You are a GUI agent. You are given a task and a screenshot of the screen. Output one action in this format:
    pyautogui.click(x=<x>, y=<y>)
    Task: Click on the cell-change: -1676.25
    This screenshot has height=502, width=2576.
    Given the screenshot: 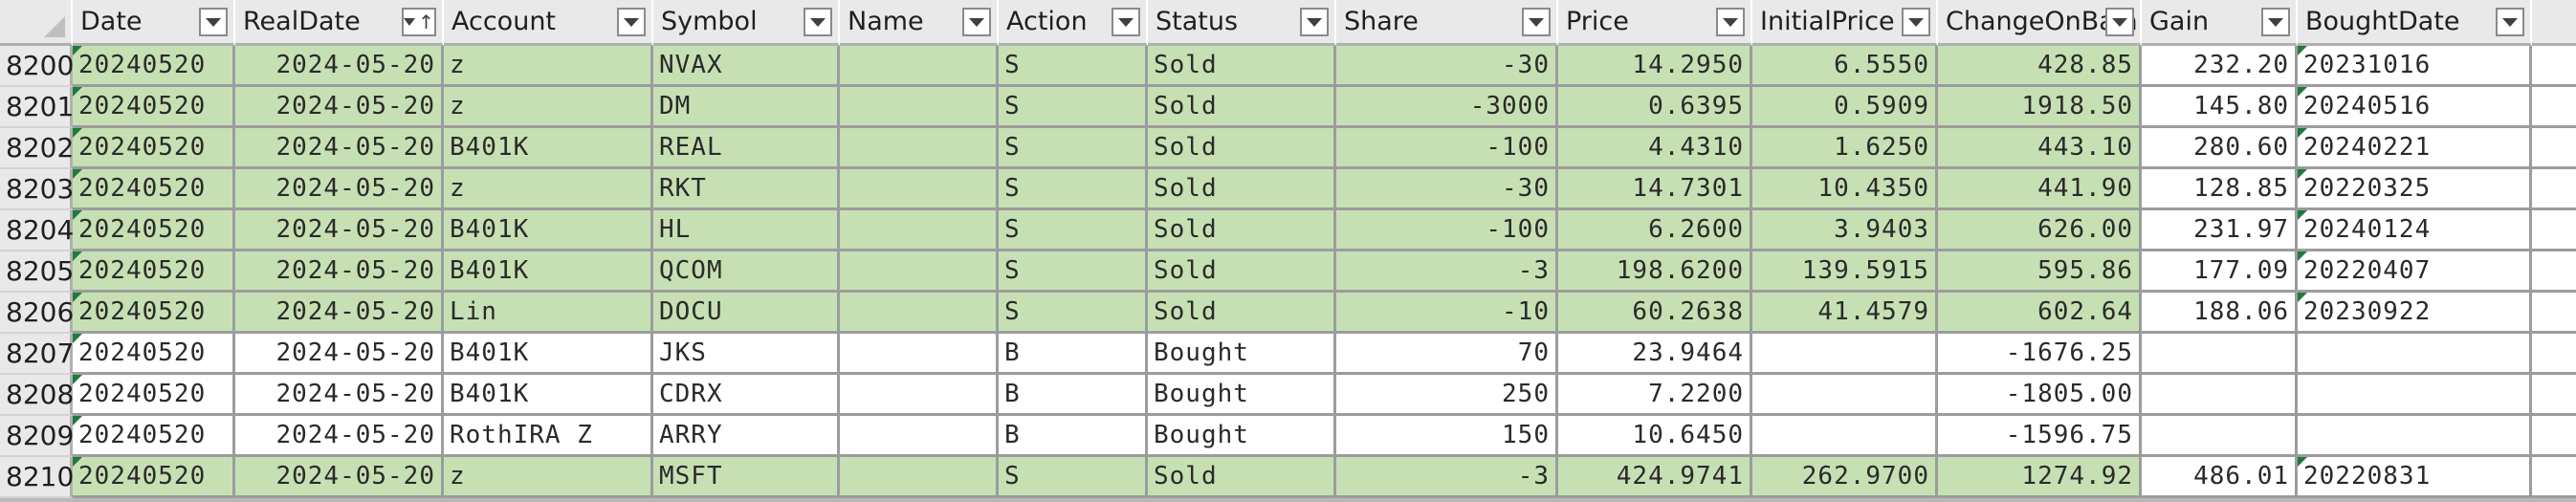 What is the action you would take?
    pyautogui.click(x=2040, y=354)
    